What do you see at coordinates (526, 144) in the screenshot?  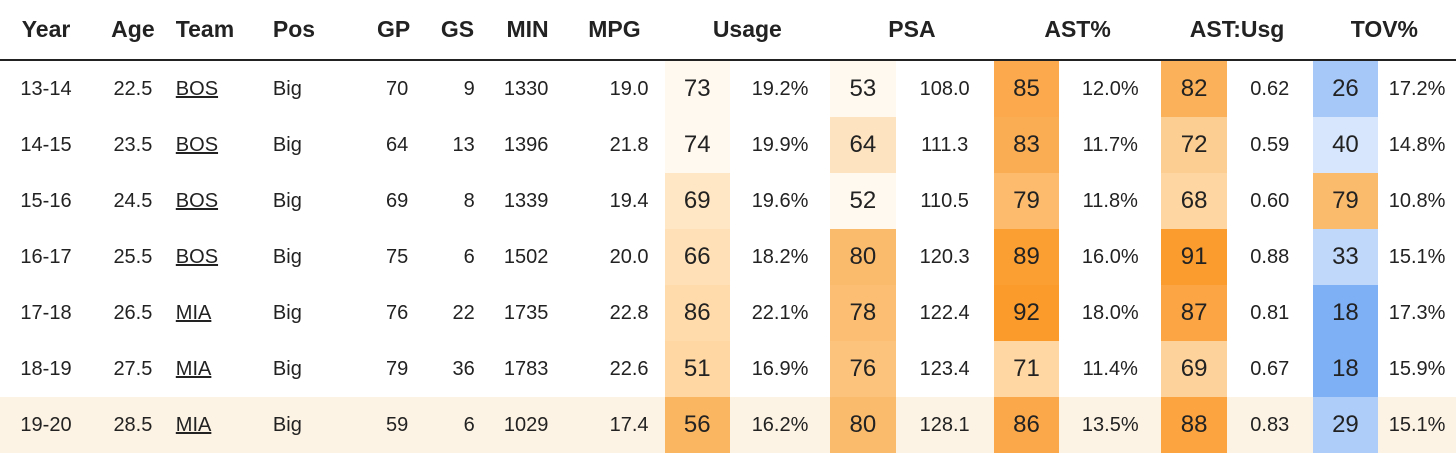 I see `cell-min: 1396` at bounding box center [526, 144].